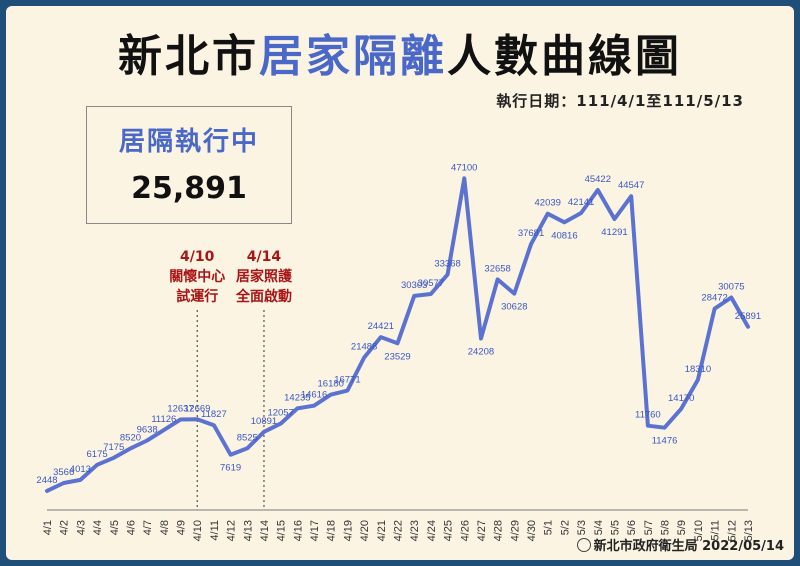 The height and width of the screenshot is (566, 800). I want to click on annotation-text: 4/10, so click(197, 257).